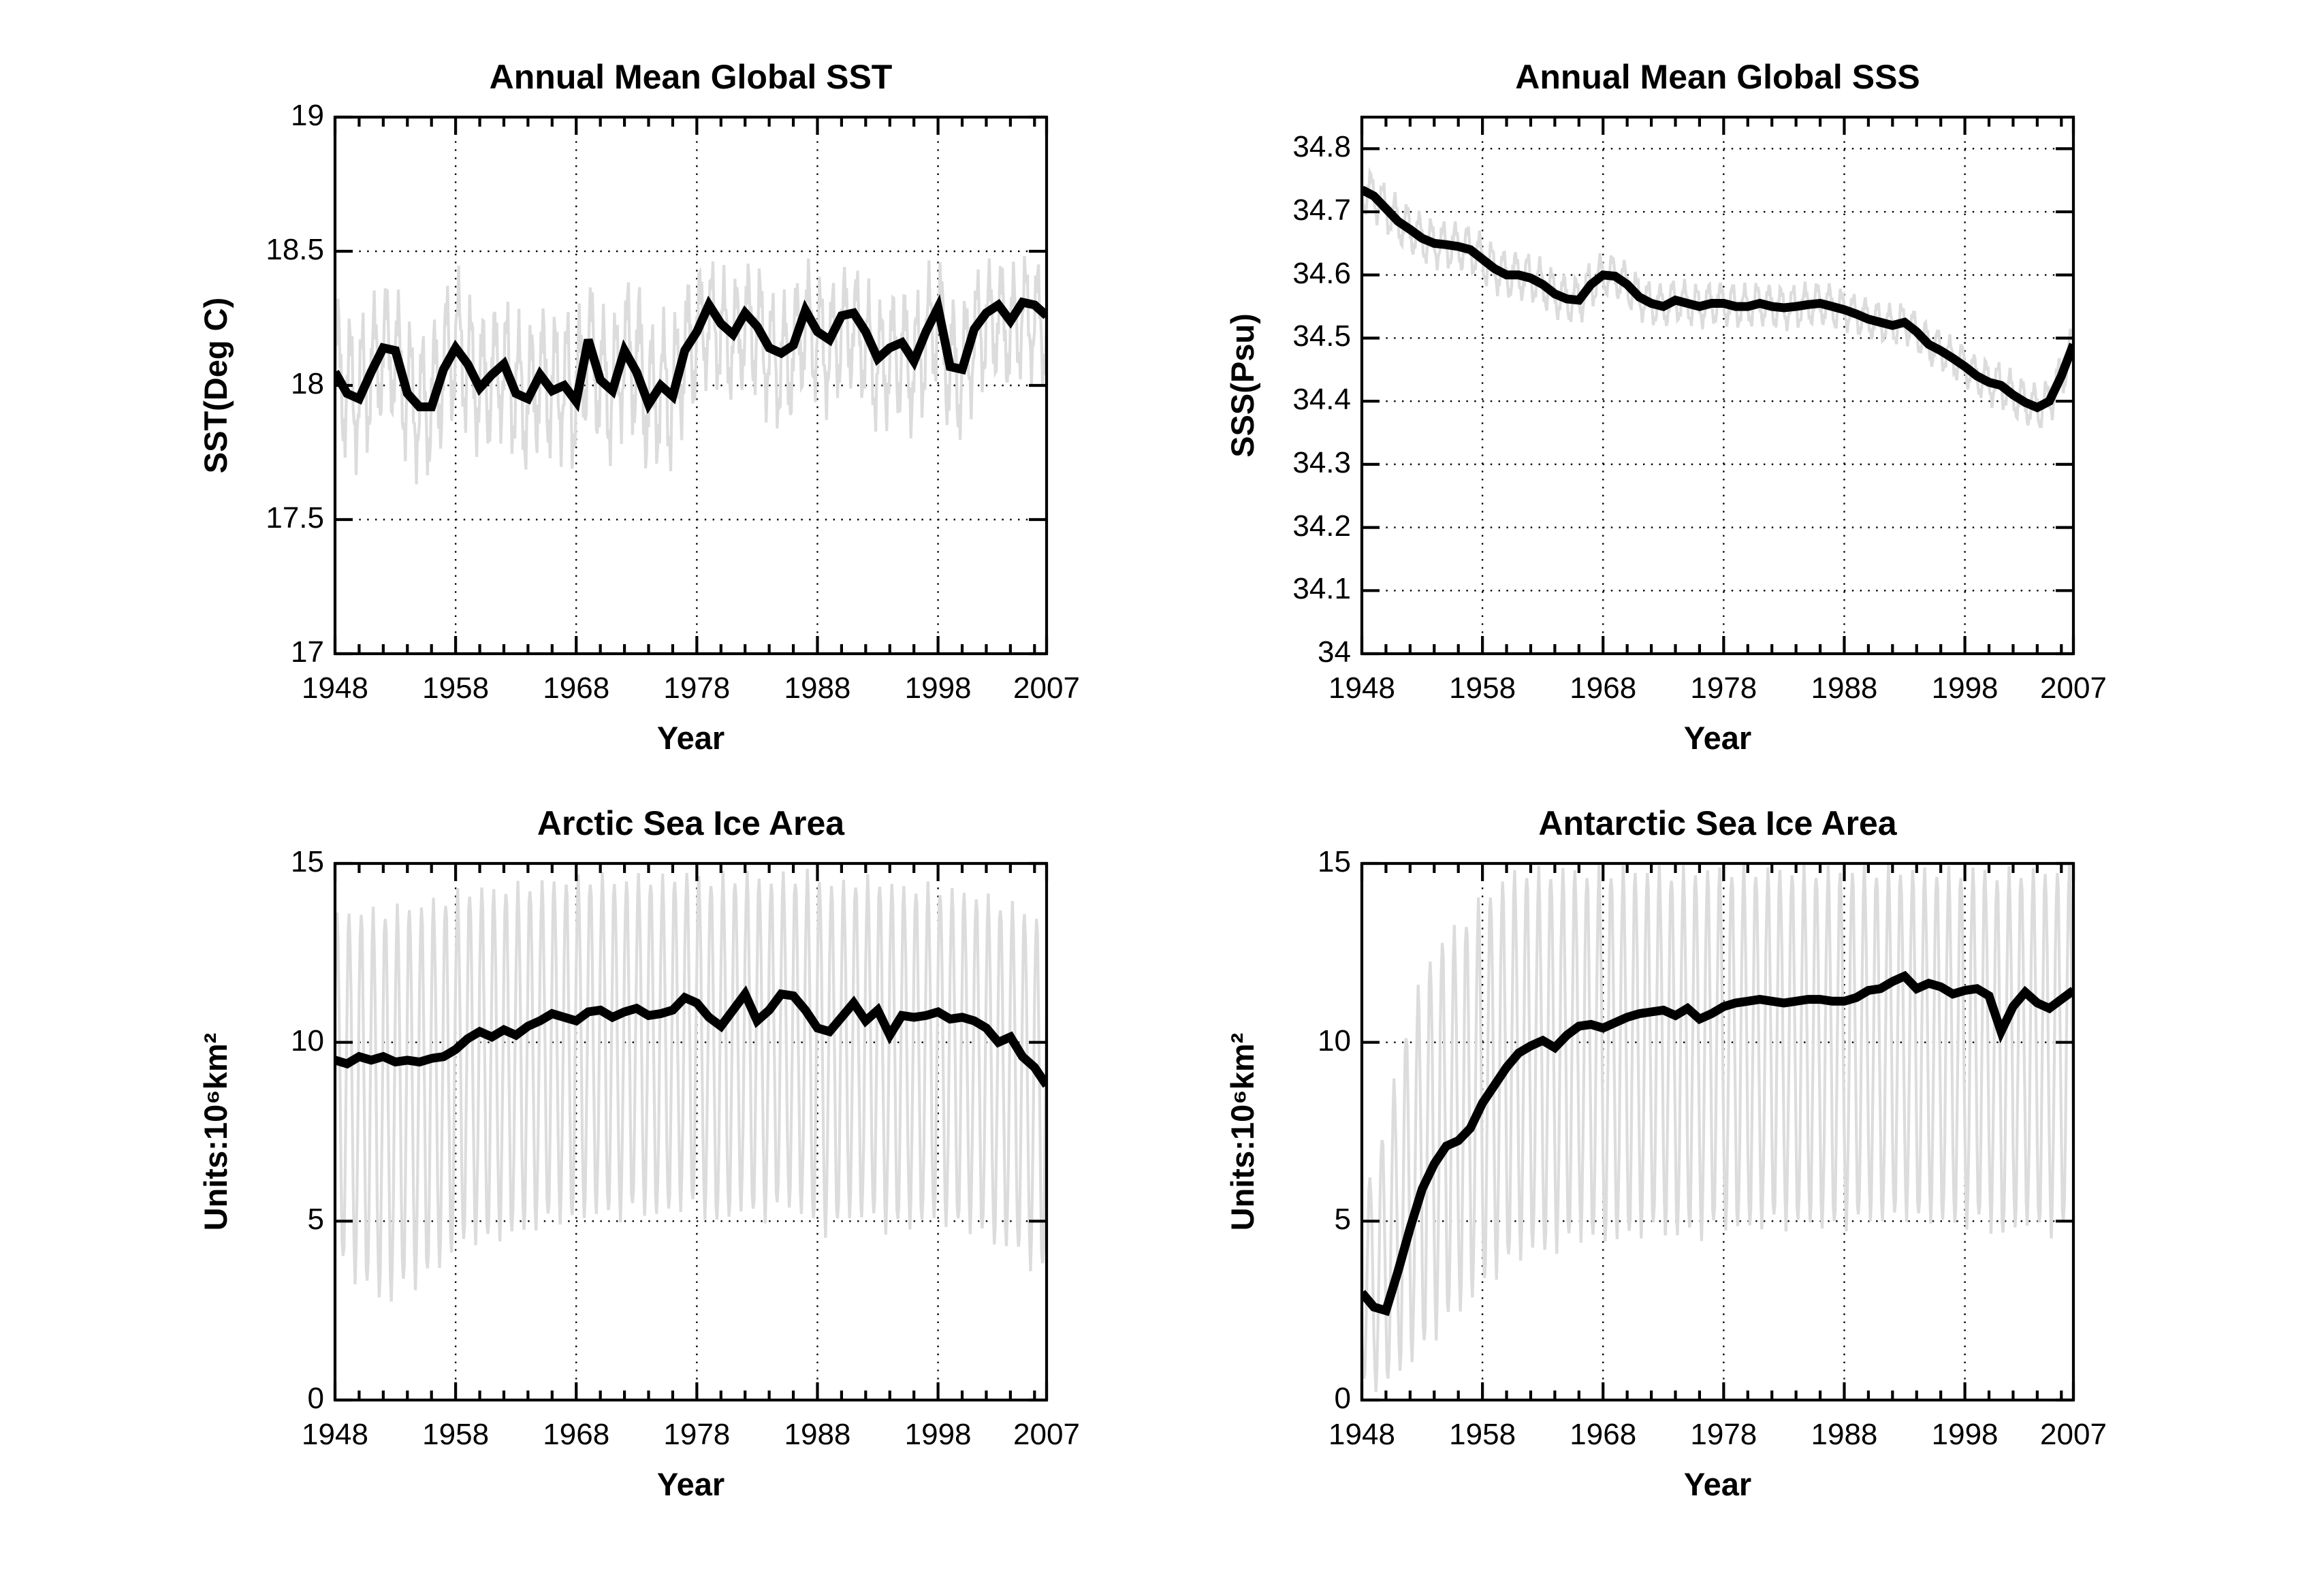 The image size is (2324, 1573). I want to click on sss-y-tick-34.8: 34.8, so click(1321, 147).